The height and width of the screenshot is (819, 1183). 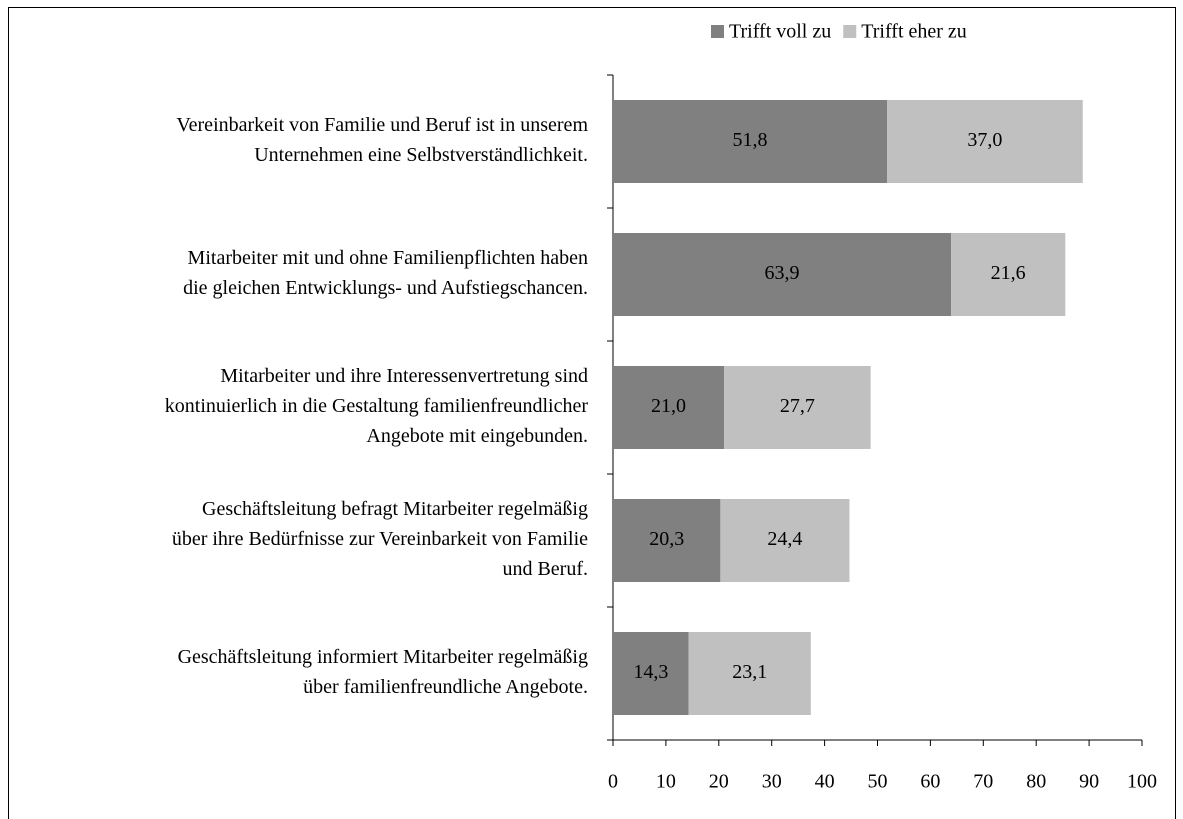 I want to click on x-tick-label: 20, so click(x=719, y=782).